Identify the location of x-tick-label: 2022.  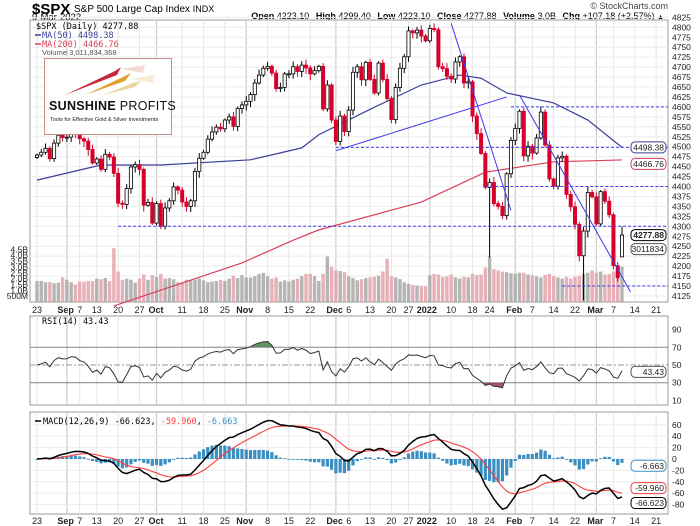
(427, 521).